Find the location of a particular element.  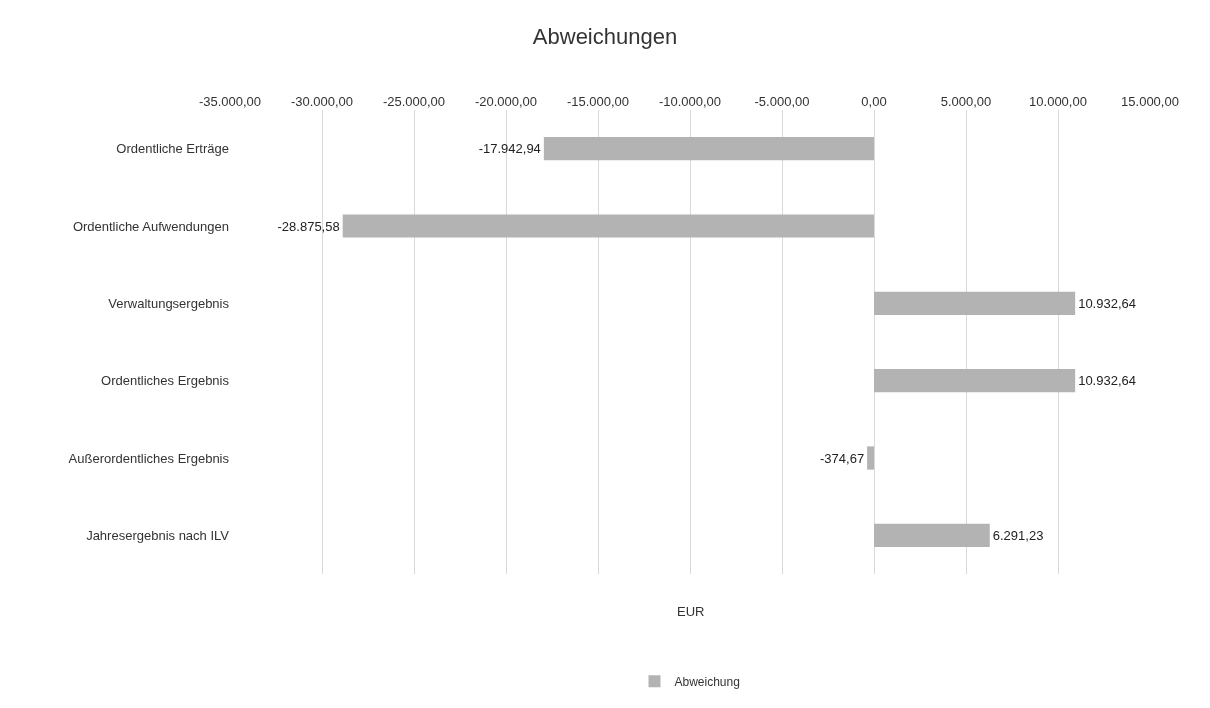

data-label: -28.875,58 is located at coordinates (308, 226).